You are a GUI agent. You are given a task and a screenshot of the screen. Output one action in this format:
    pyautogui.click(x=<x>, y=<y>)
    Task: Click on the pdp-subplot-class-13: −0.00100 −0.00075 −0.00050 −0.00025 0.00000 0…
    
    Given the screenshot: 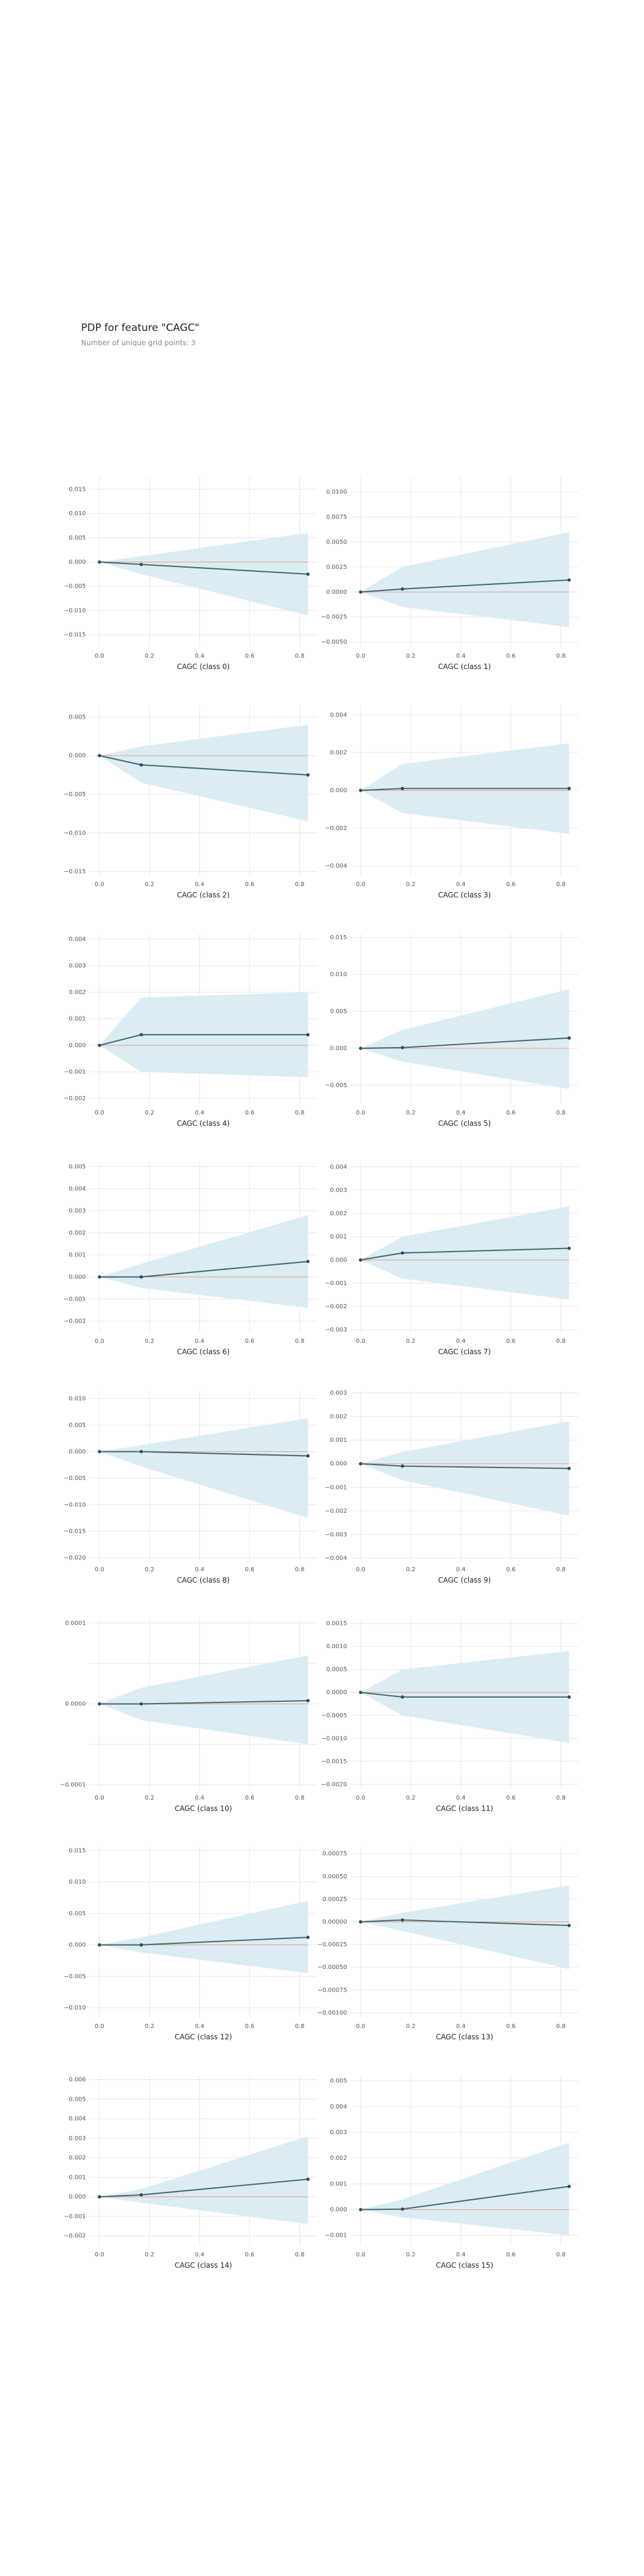 What is the action you would take?
    pyautogui.click(x=447, y=1944)
    